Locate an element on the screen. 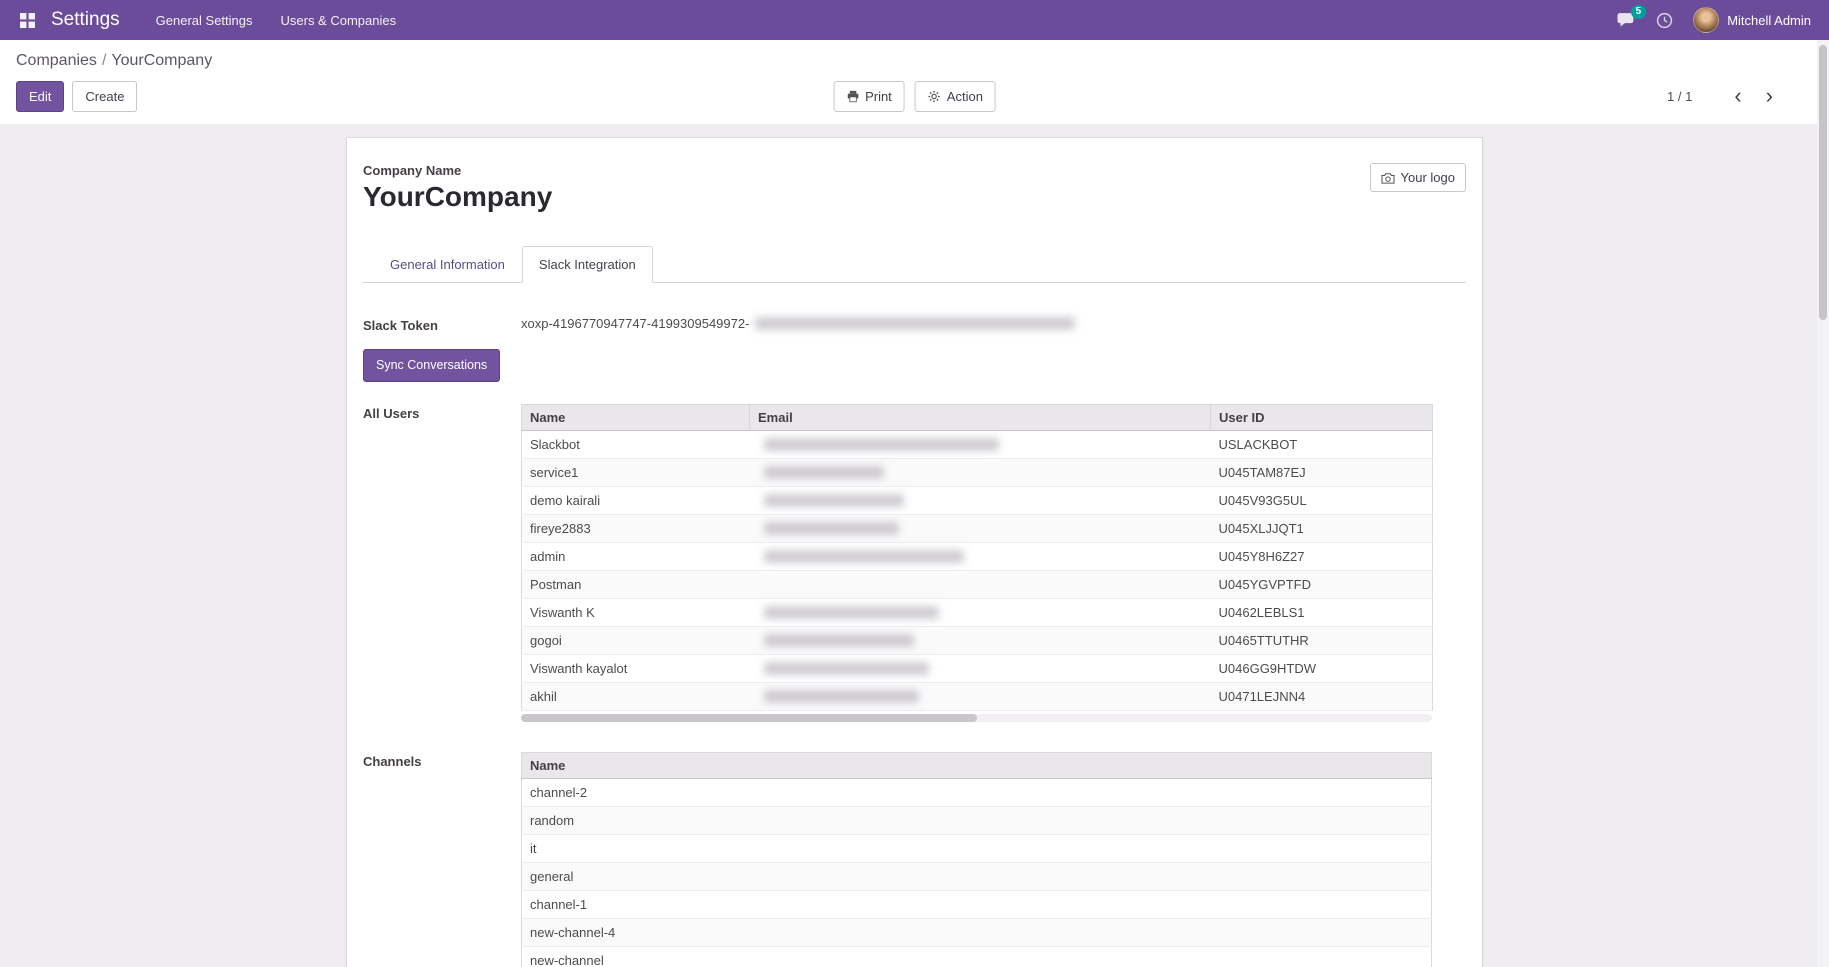  table-row: Viswanth kayalot U046GG9HTDW is located at coordinates (977, 668).